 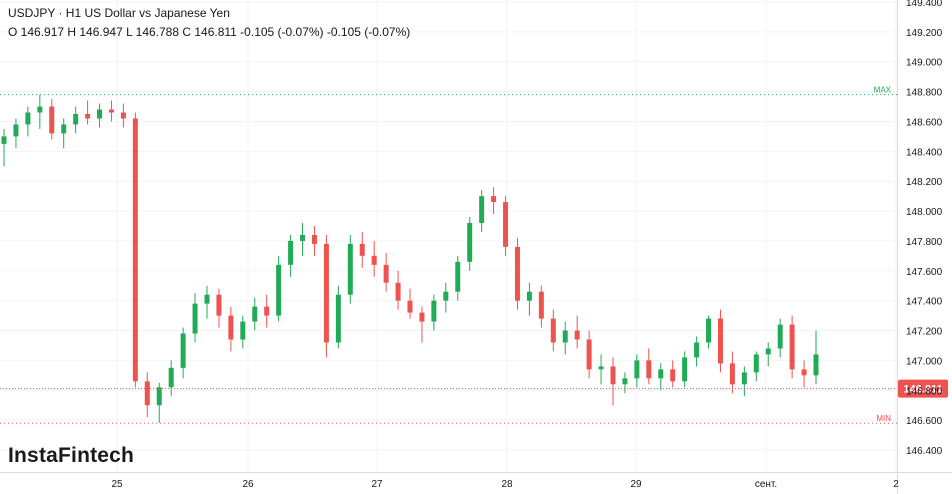 What do you see at coordinates (924, 182) in the screenshot?
I see `y-tick-label: 148.200` at bounding box center [924, 182].